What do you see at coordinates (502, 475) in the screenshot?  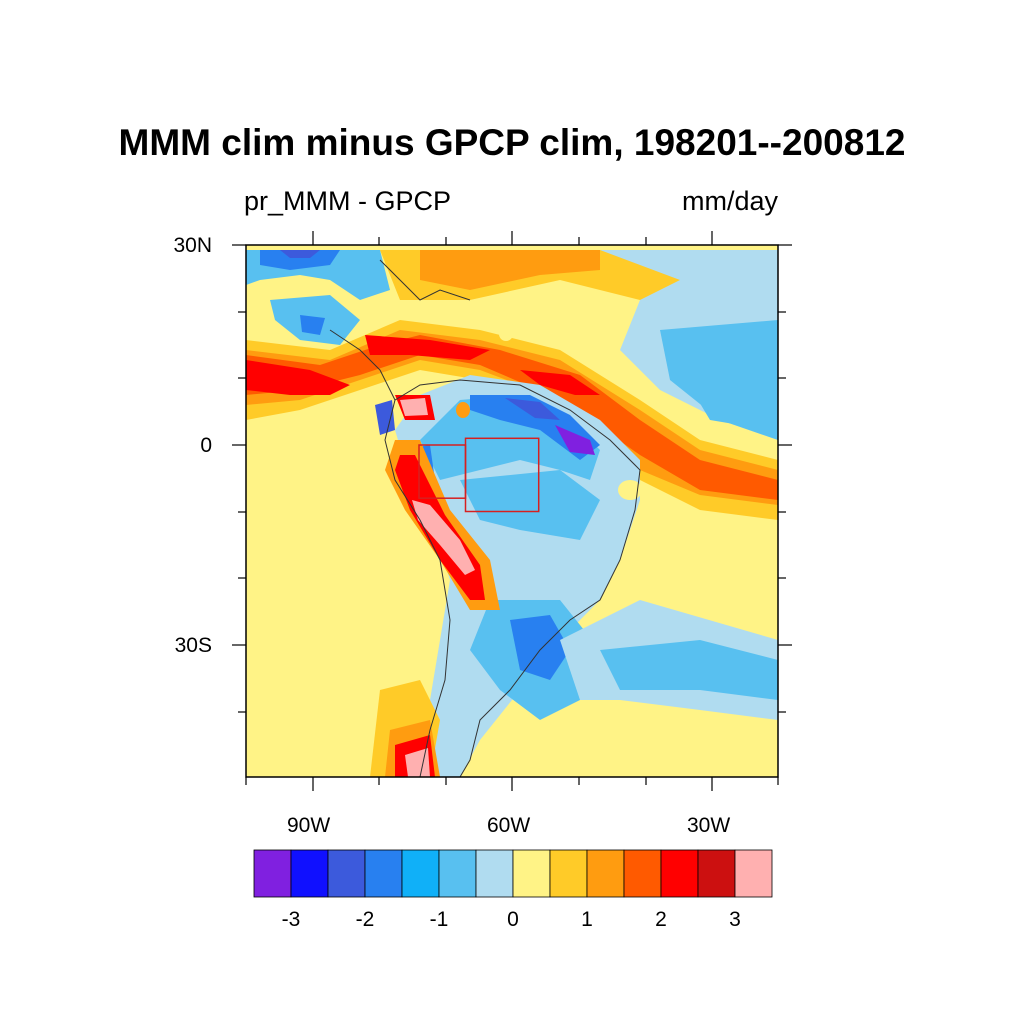 I see `analysis-box-east` at bounding box center [502, 475].